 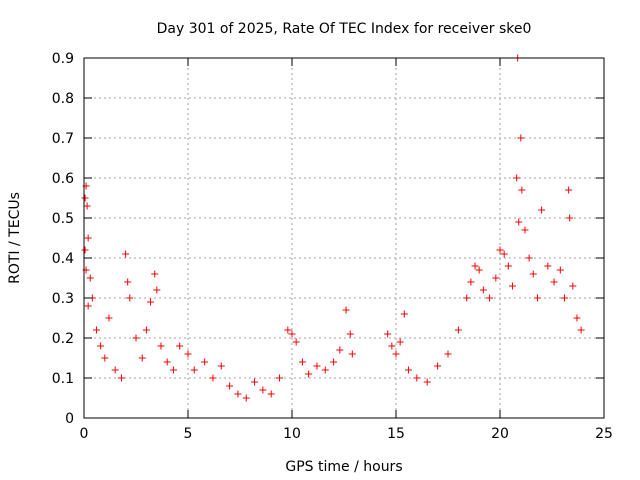 What do you see at coordinates (84, 434) in the screenshot?
I see `x-tick-label: 0` at bounding box center [84, 434].